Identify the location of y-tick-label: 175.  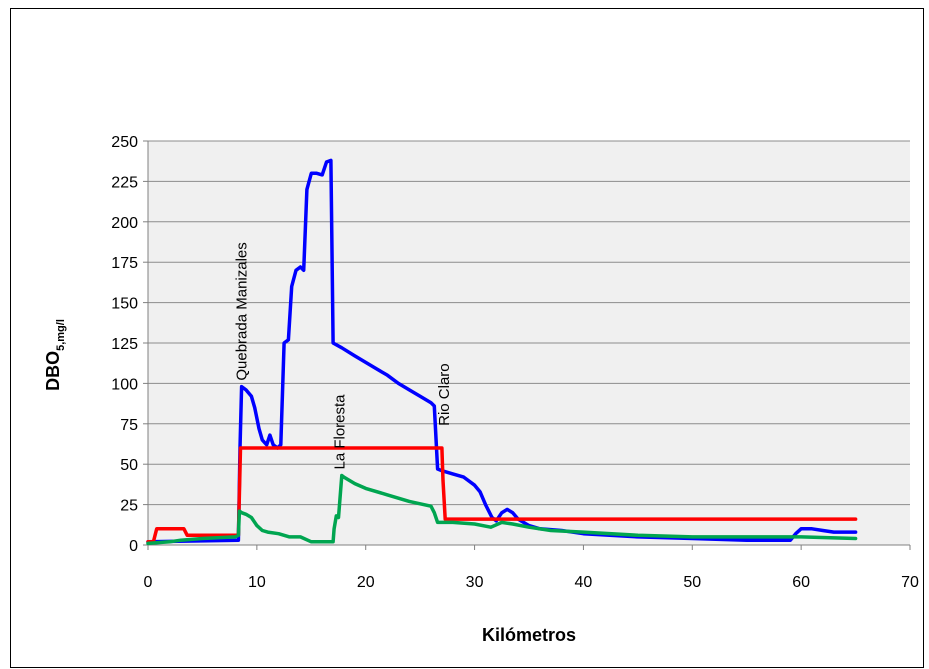
(124, 263).